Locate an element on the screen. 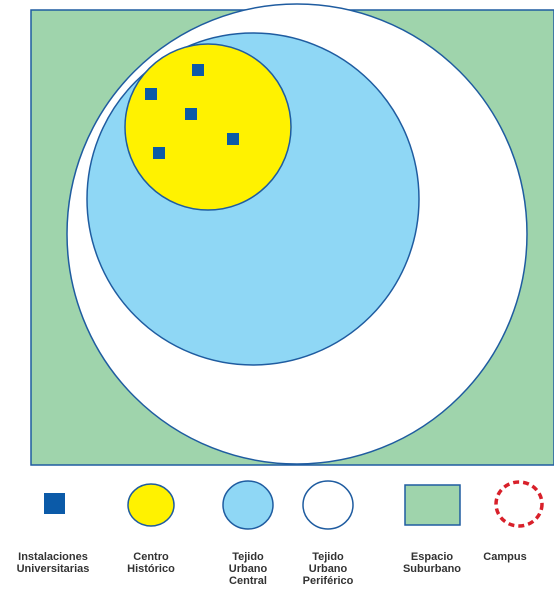 This screenshot has height=593, width=554. centro-historico-area is located at coordinates (208, 127).